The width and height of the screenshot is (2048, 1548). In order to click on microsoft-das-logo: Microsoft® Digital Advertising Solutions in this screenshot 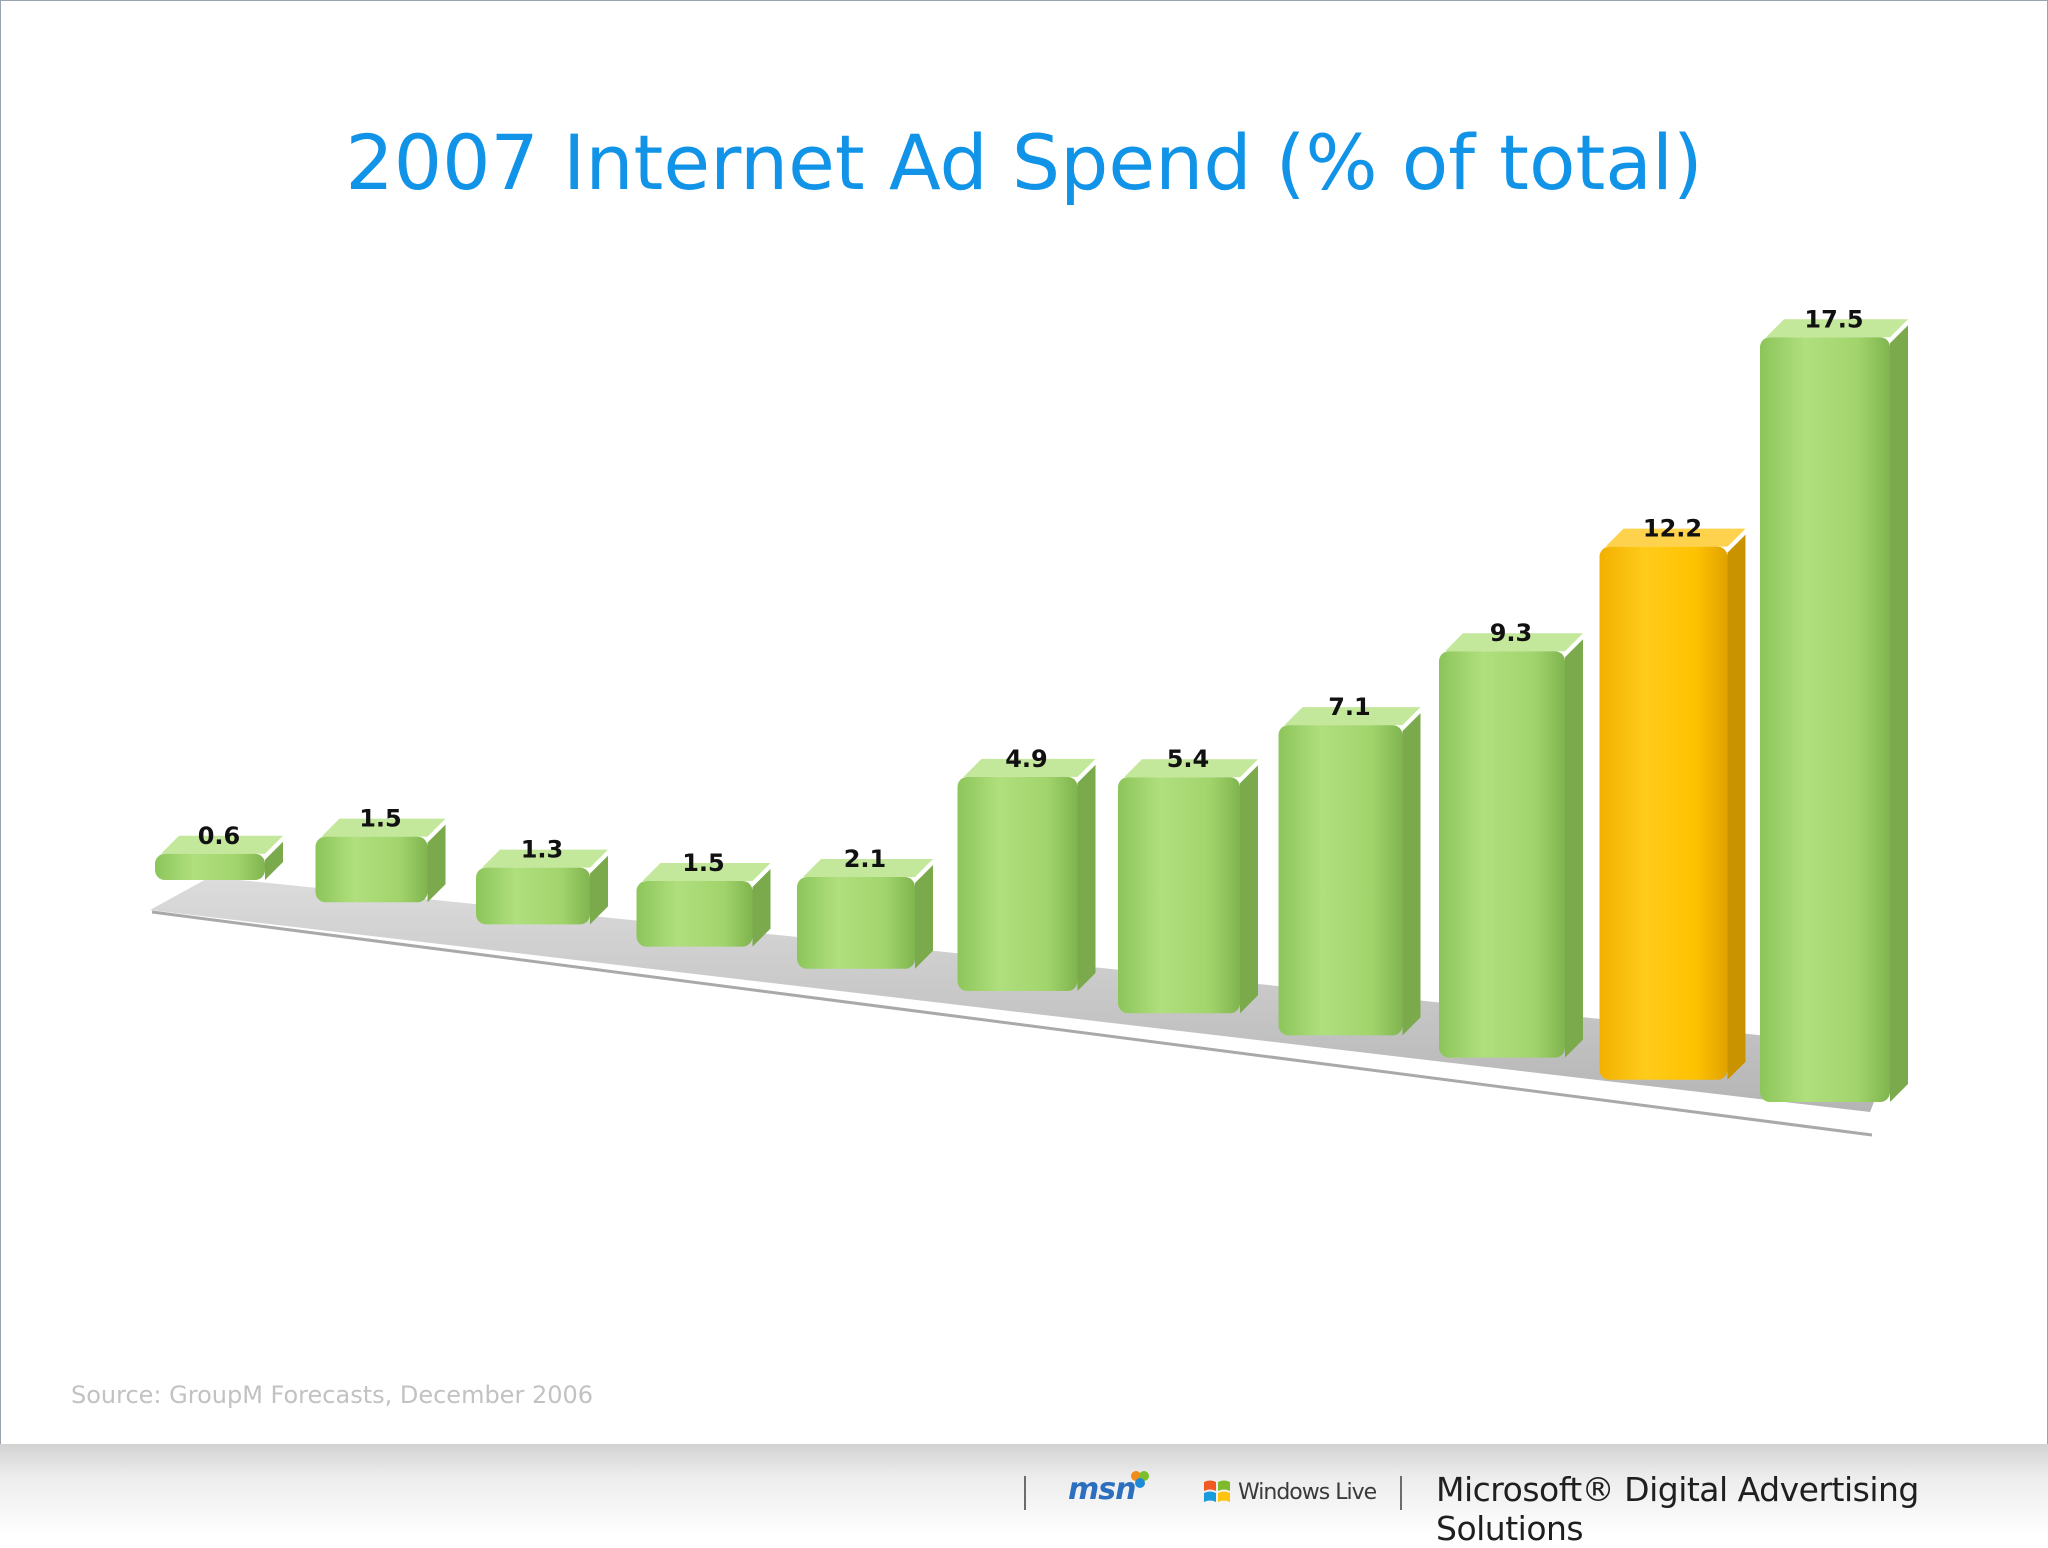, I will do `click(1677, 1509)`.